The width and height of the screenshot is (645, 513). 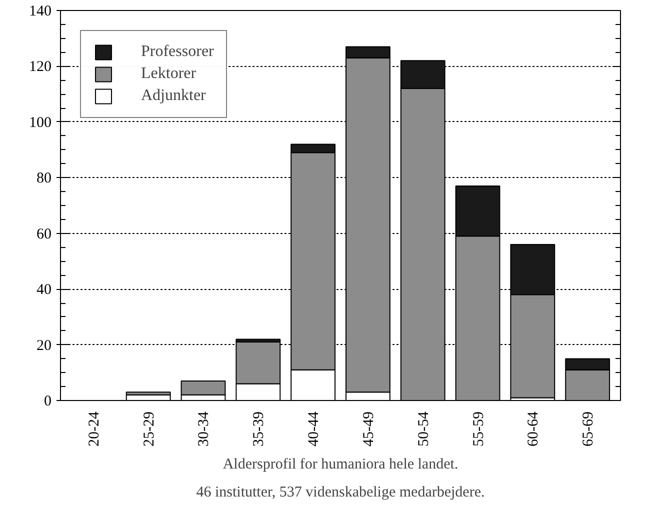 What do you see at coordinates (368, 428) in the screenshot?
I see `x-tick-label: 45-49` at bounding box center [368, 428].